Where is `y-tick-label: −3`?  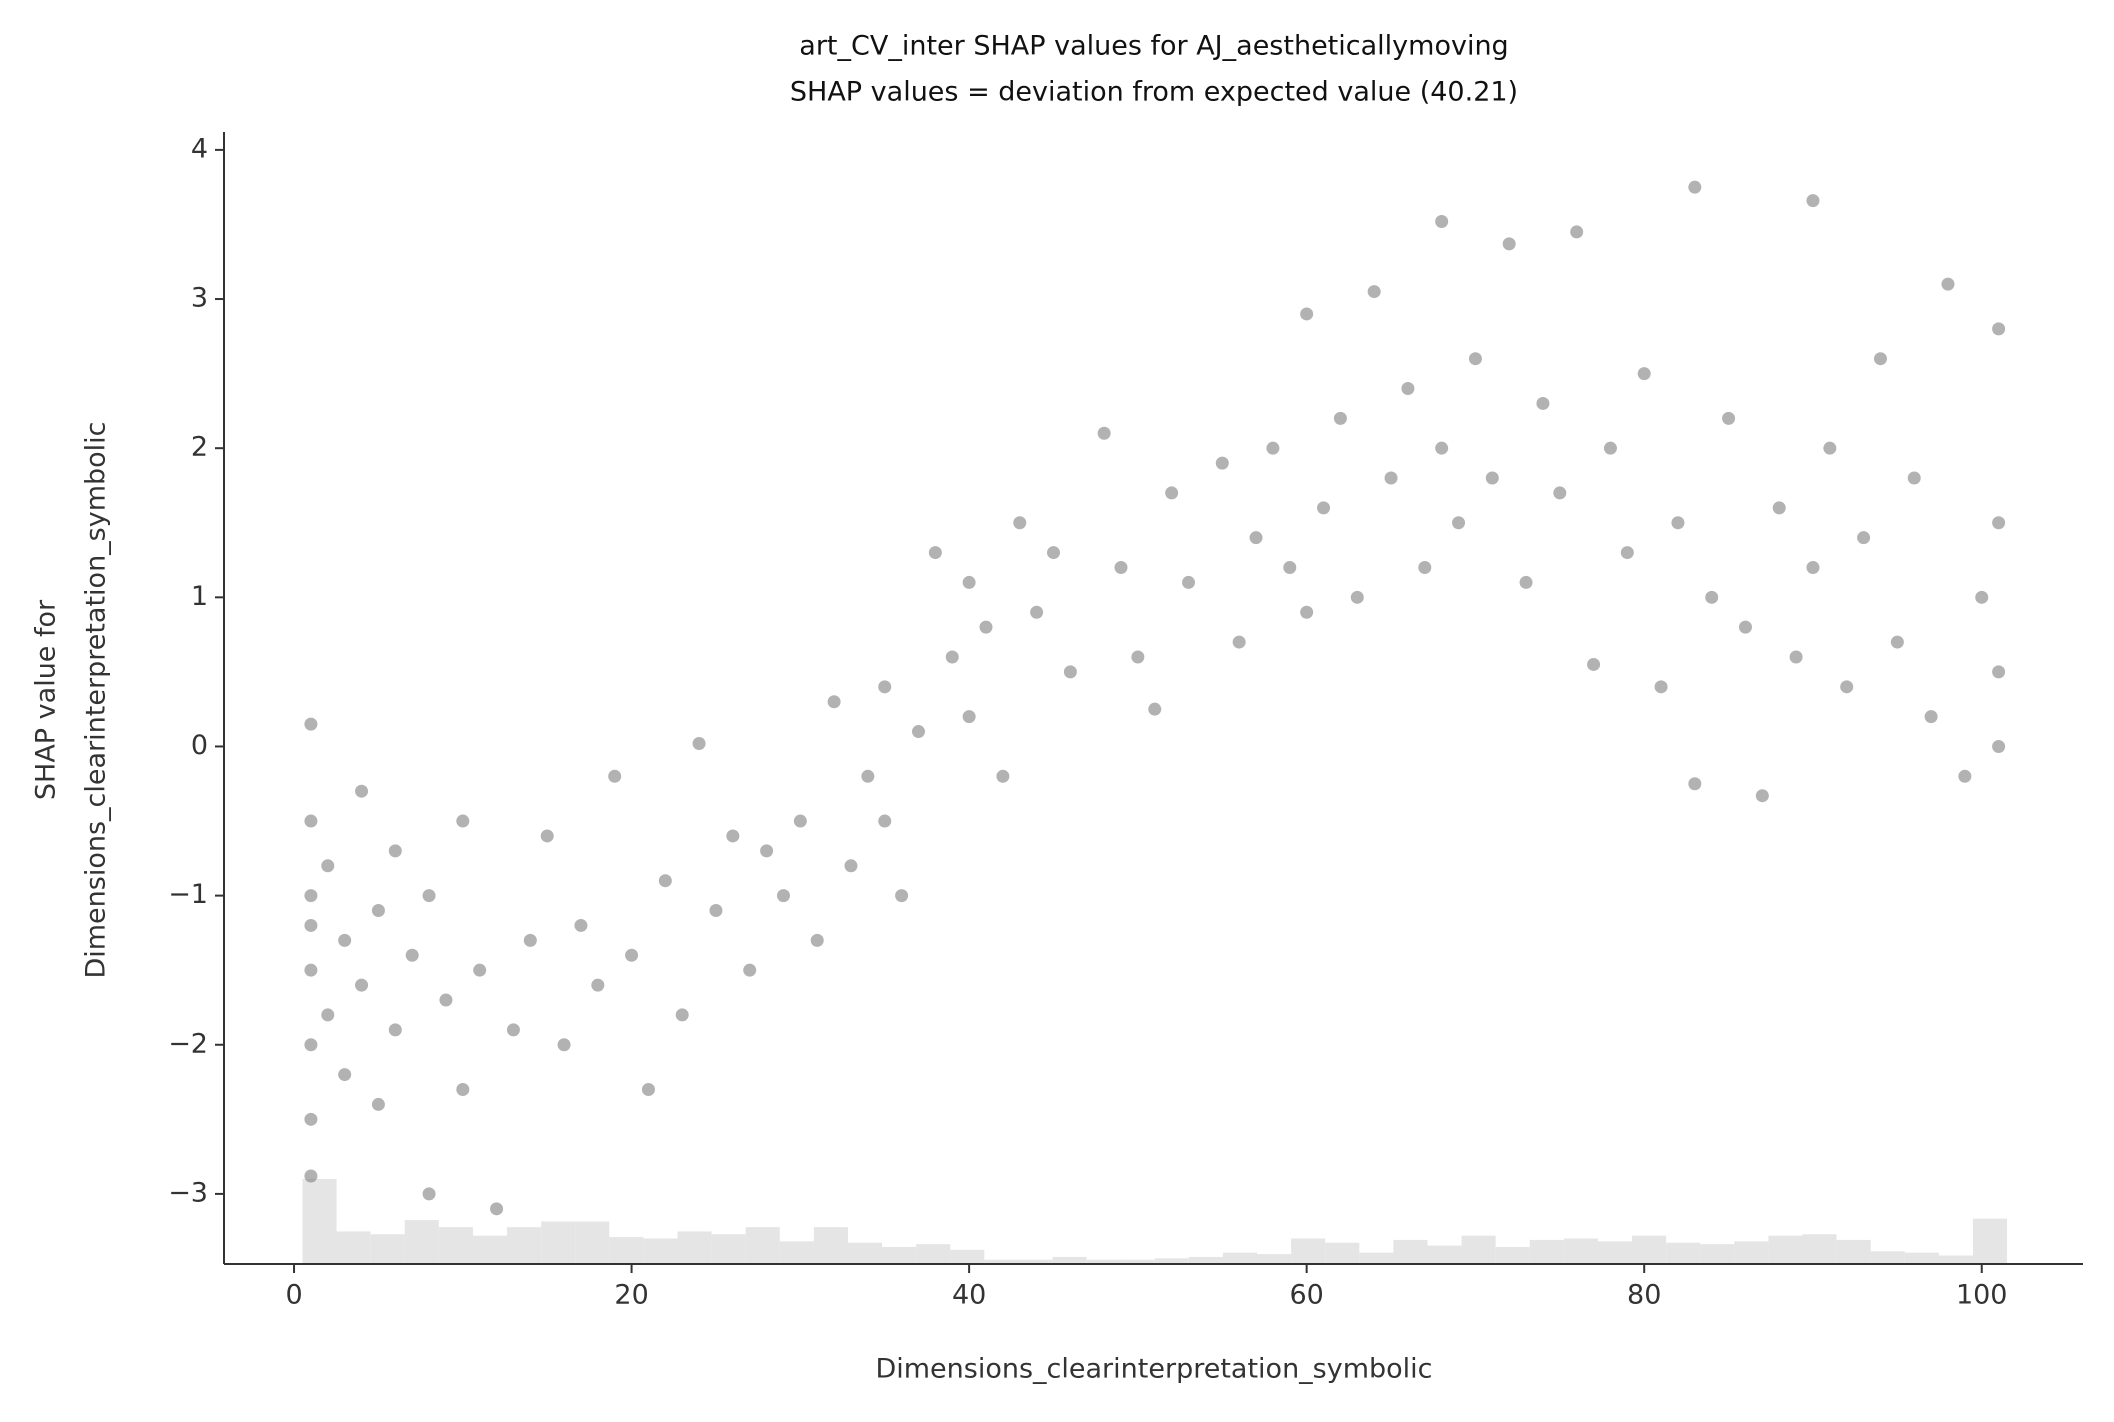 y-tick-label: −3 is located at coordinates (188, 1192).